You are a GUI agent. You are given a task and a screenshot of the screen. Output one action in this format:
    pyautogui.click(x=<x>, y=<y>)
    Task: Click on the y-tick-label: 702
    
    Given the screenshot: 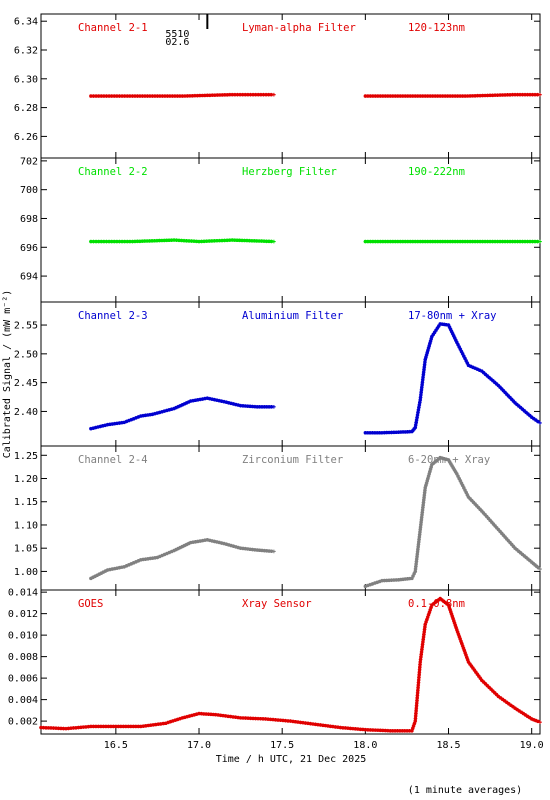 What is the action you would take?
    pyautogui.click(x=29, y=161)
    